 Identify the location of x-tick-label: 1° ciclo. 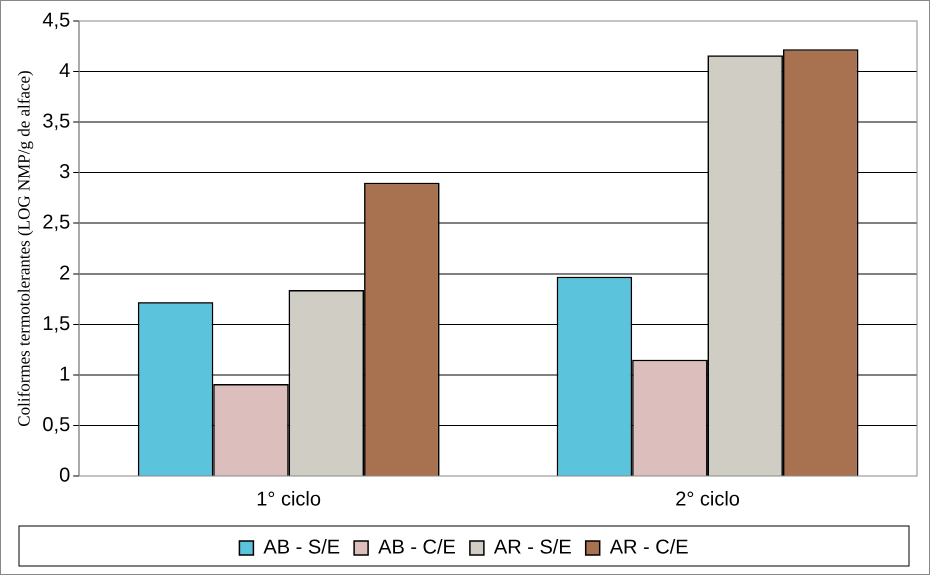
(288, 499).